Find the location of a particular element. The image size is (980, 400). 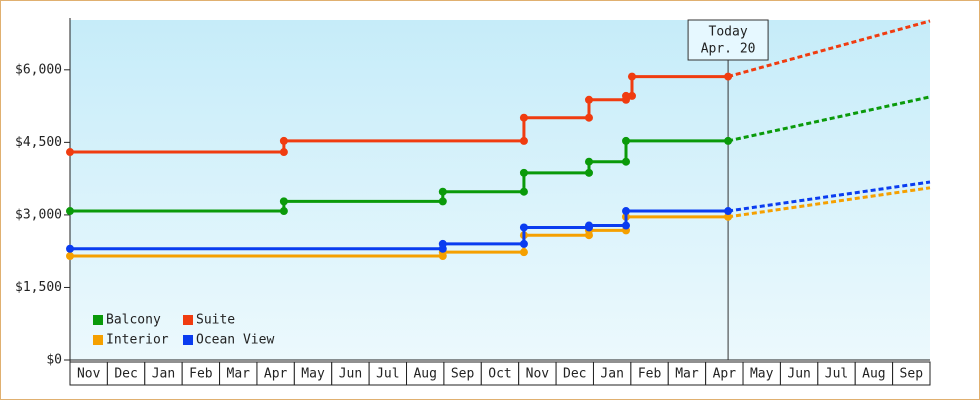

y-tick-label: $1,500 is located at coordinates (38, 287).